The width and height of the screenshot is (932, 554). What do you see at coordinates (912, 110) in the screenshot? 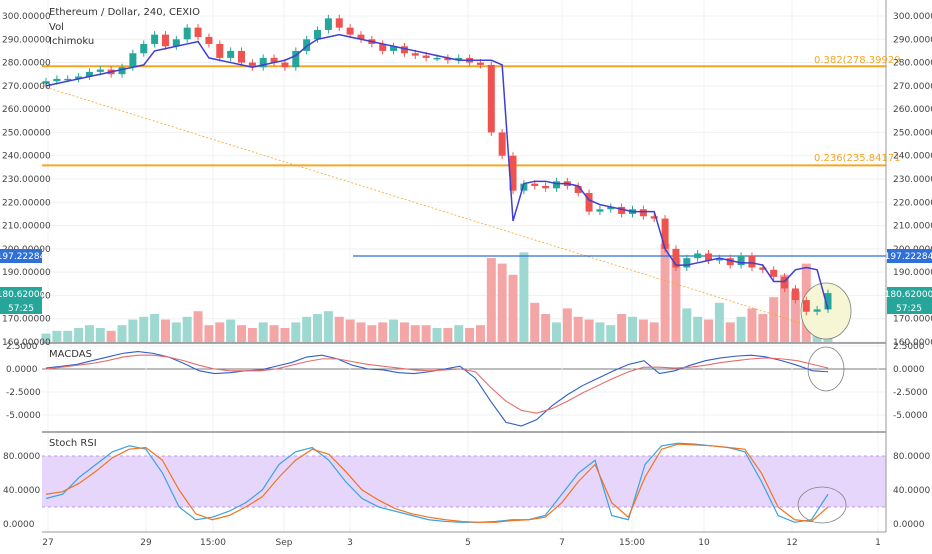
I see `y-tick-right: 260.00000` at bounding box center [912, 110].